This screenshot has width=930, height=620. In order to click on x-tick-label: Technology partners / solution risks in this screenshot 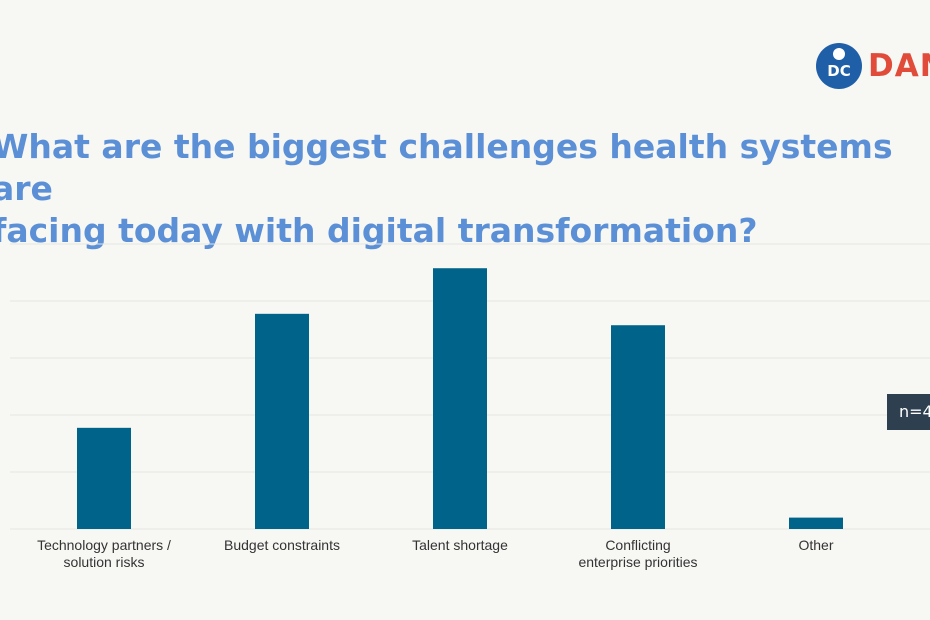, I will do `click(104, 553)`.